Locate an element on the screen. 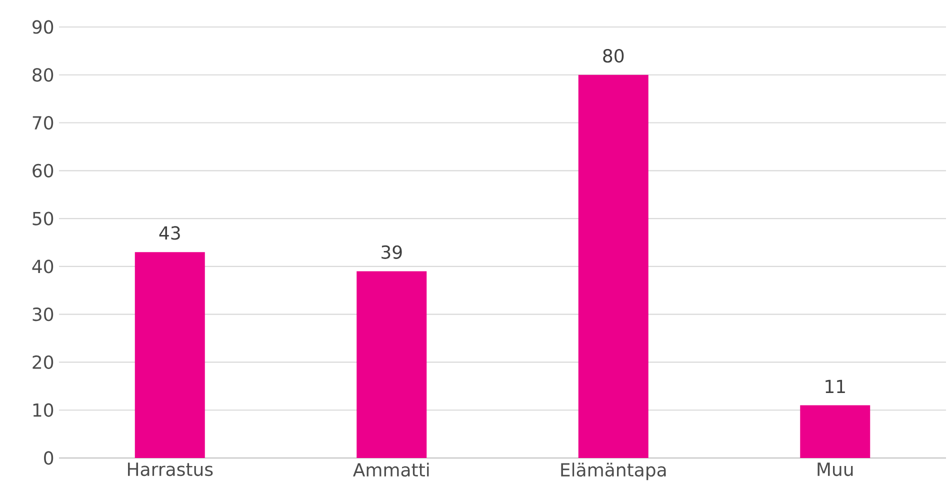 This screenshot has width=948, height=502. y-tick-label: 0 is located at coordinates (49, 458).